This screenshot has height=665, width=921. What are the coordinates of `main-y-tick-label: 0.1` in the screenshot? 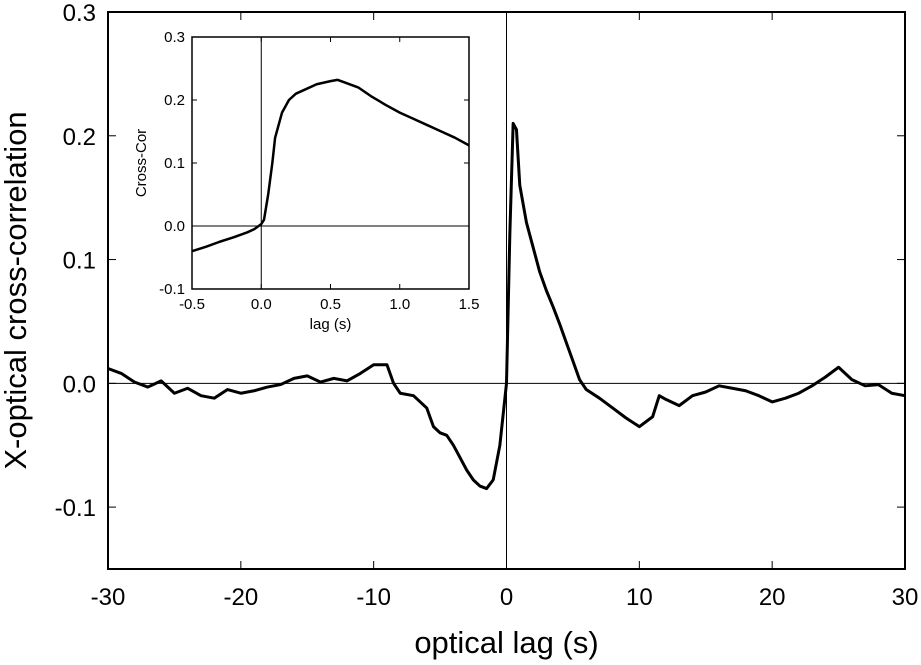 It's located at (79, 261).